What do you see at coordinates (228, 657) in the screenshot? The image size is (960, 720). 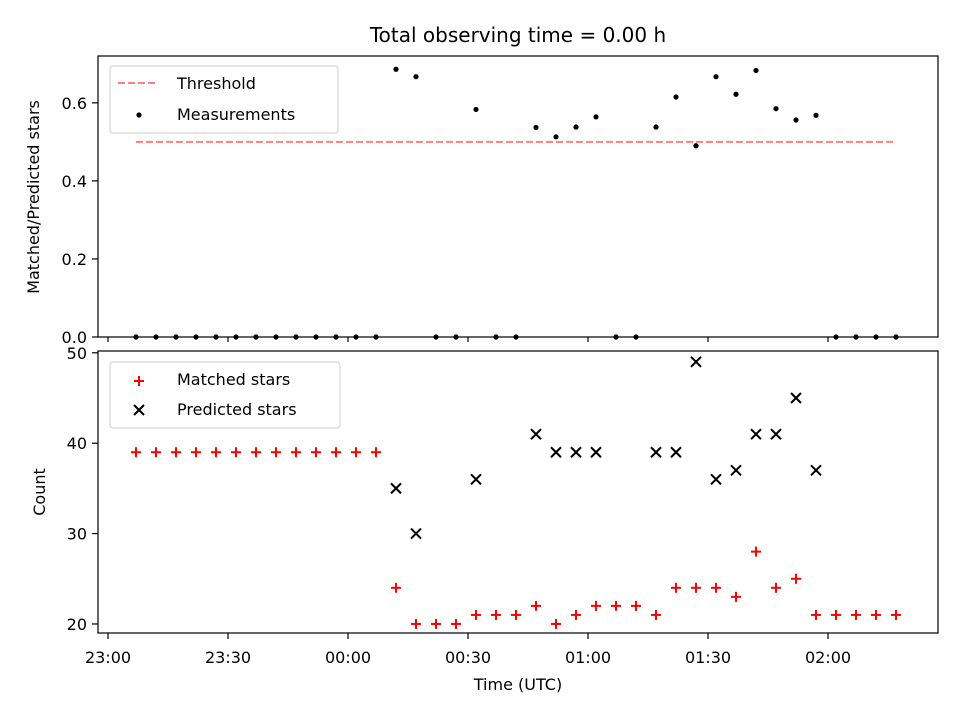 I see `x-tick-label: 23:30` at bounding box center [228, 657].